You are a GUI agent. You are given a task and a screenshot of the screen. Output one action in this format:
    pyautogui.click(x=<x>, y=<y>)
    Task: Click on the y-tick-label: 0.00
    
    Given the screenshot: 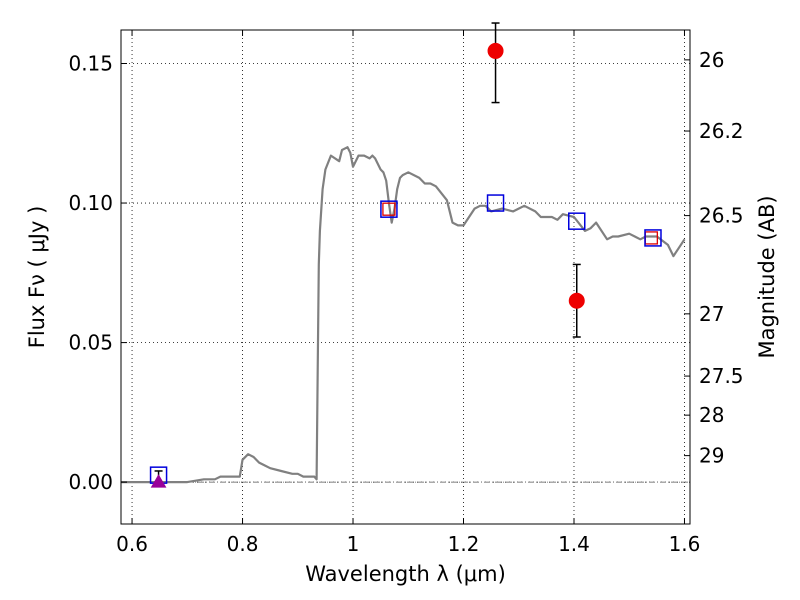 What is the action you would take?
    pyautogui.click(x=90, y=482)
    